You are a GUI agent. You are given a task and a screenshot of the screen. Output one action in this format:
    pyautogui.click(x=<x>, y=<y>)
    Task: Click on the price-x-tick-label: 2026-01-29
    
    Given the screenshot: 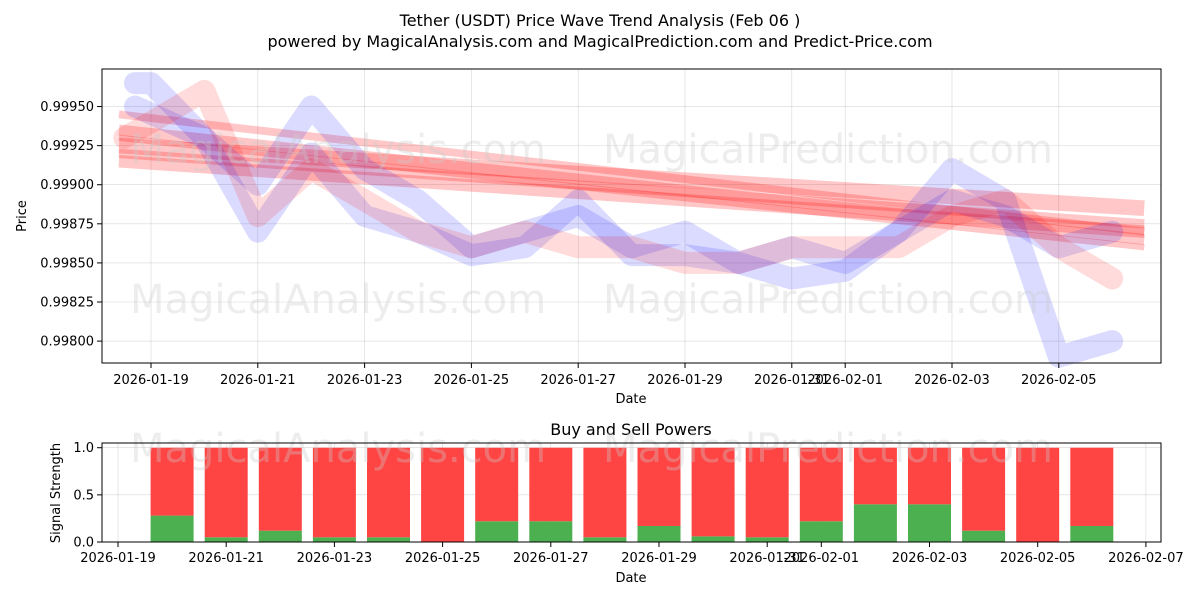 What is the action you would take?
    pyautogui.click(x=685, y=380)
    